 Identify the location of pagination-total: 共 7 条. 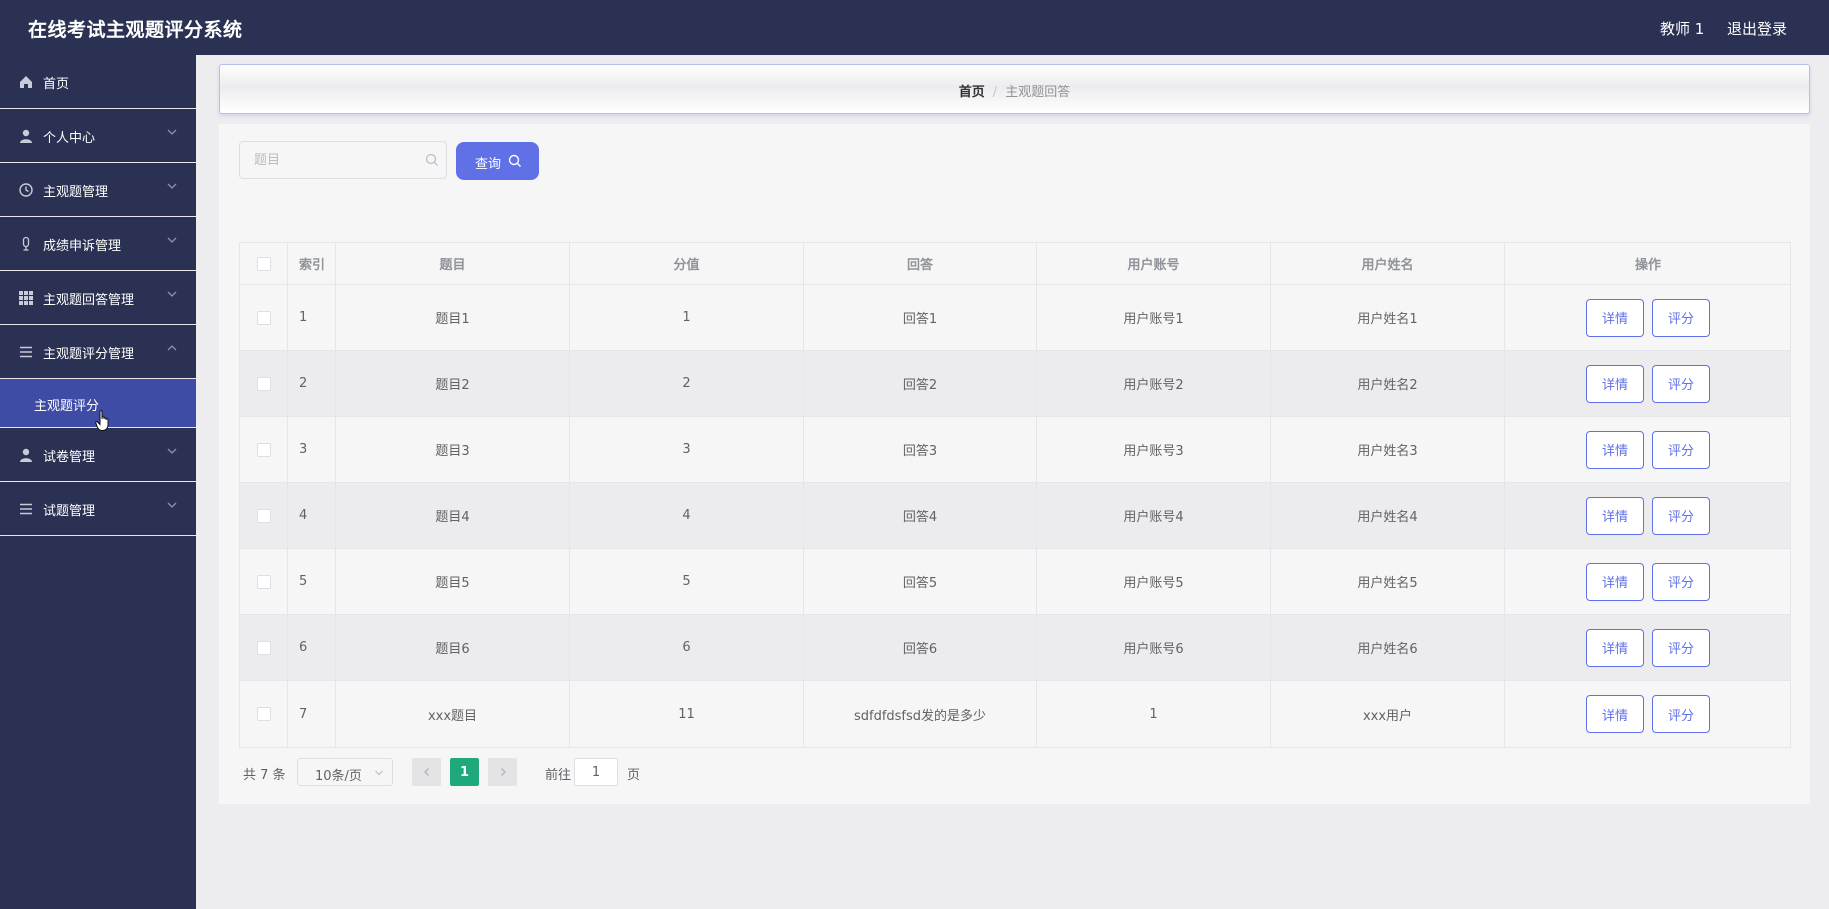
(264, 775).